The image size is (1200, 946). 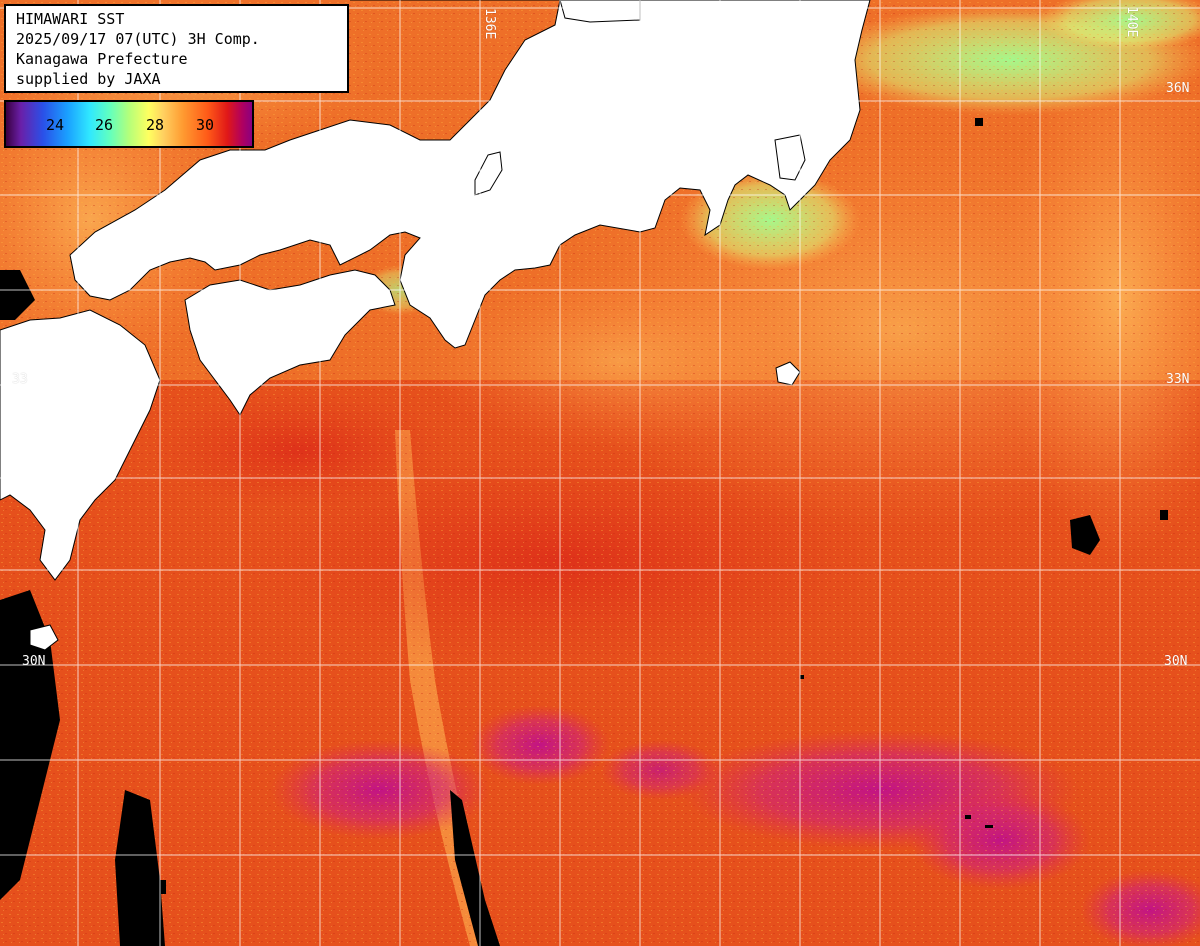 I want to click on lat-label-30-right: 30N, so click(x=1176, y=661).